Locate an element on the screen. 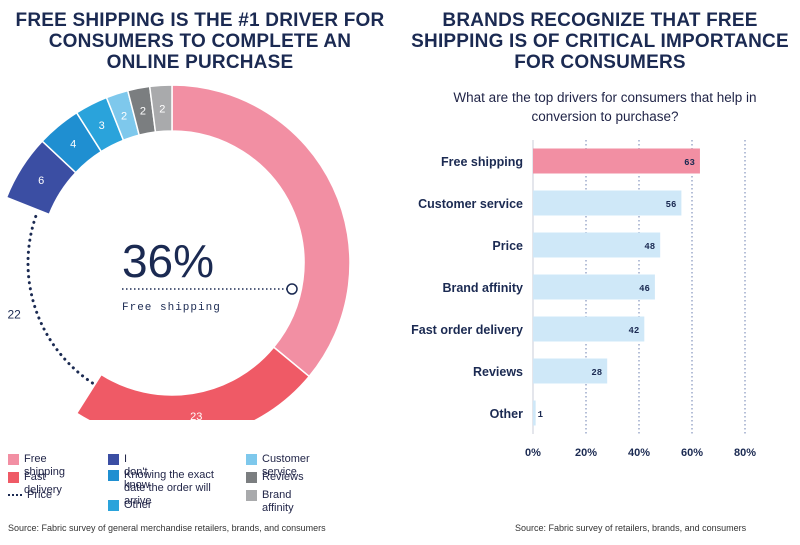  legend-label: Brand affinity is located at coordinates (278, 501).